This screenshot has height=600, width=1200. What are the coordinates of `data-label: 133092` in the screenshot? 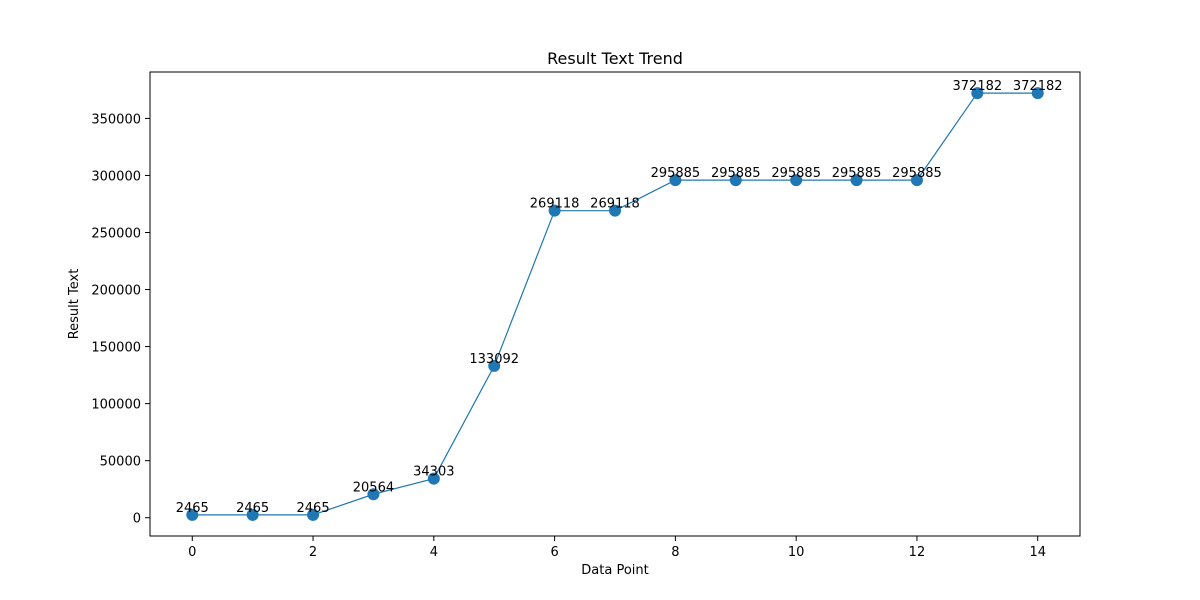 It's located at (494, 359).